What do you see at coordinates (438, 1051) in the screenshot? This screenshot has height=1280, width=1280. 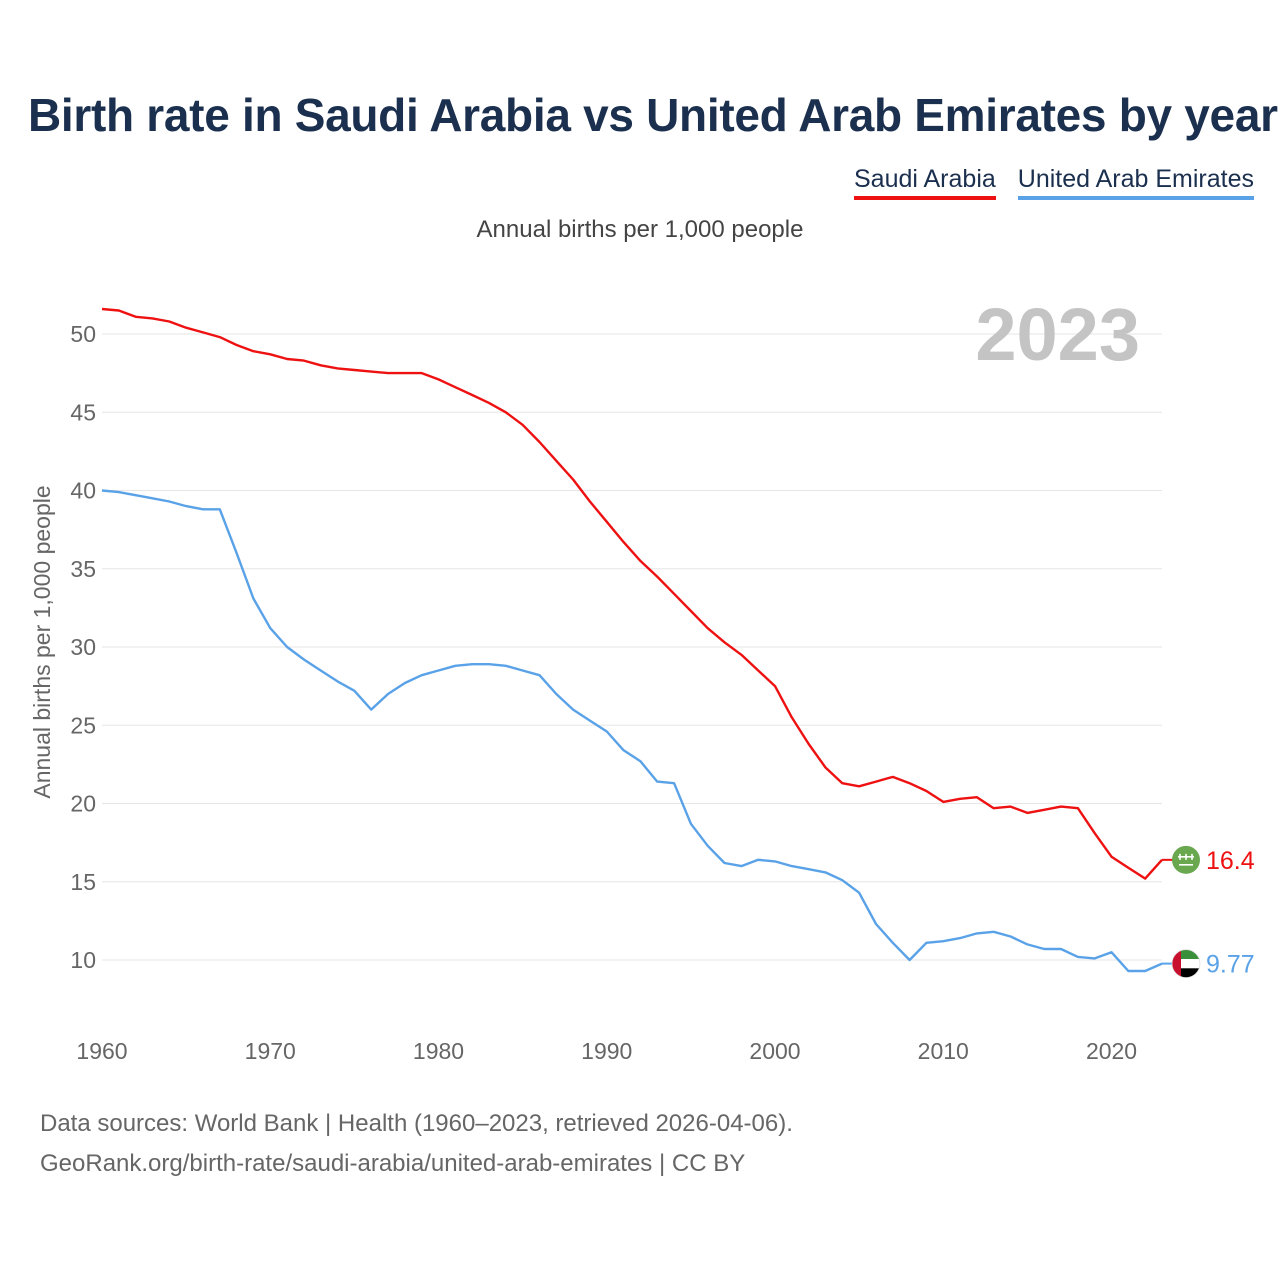 I see `x-tick-1980: 1980` at bounding box center [438, 1051].